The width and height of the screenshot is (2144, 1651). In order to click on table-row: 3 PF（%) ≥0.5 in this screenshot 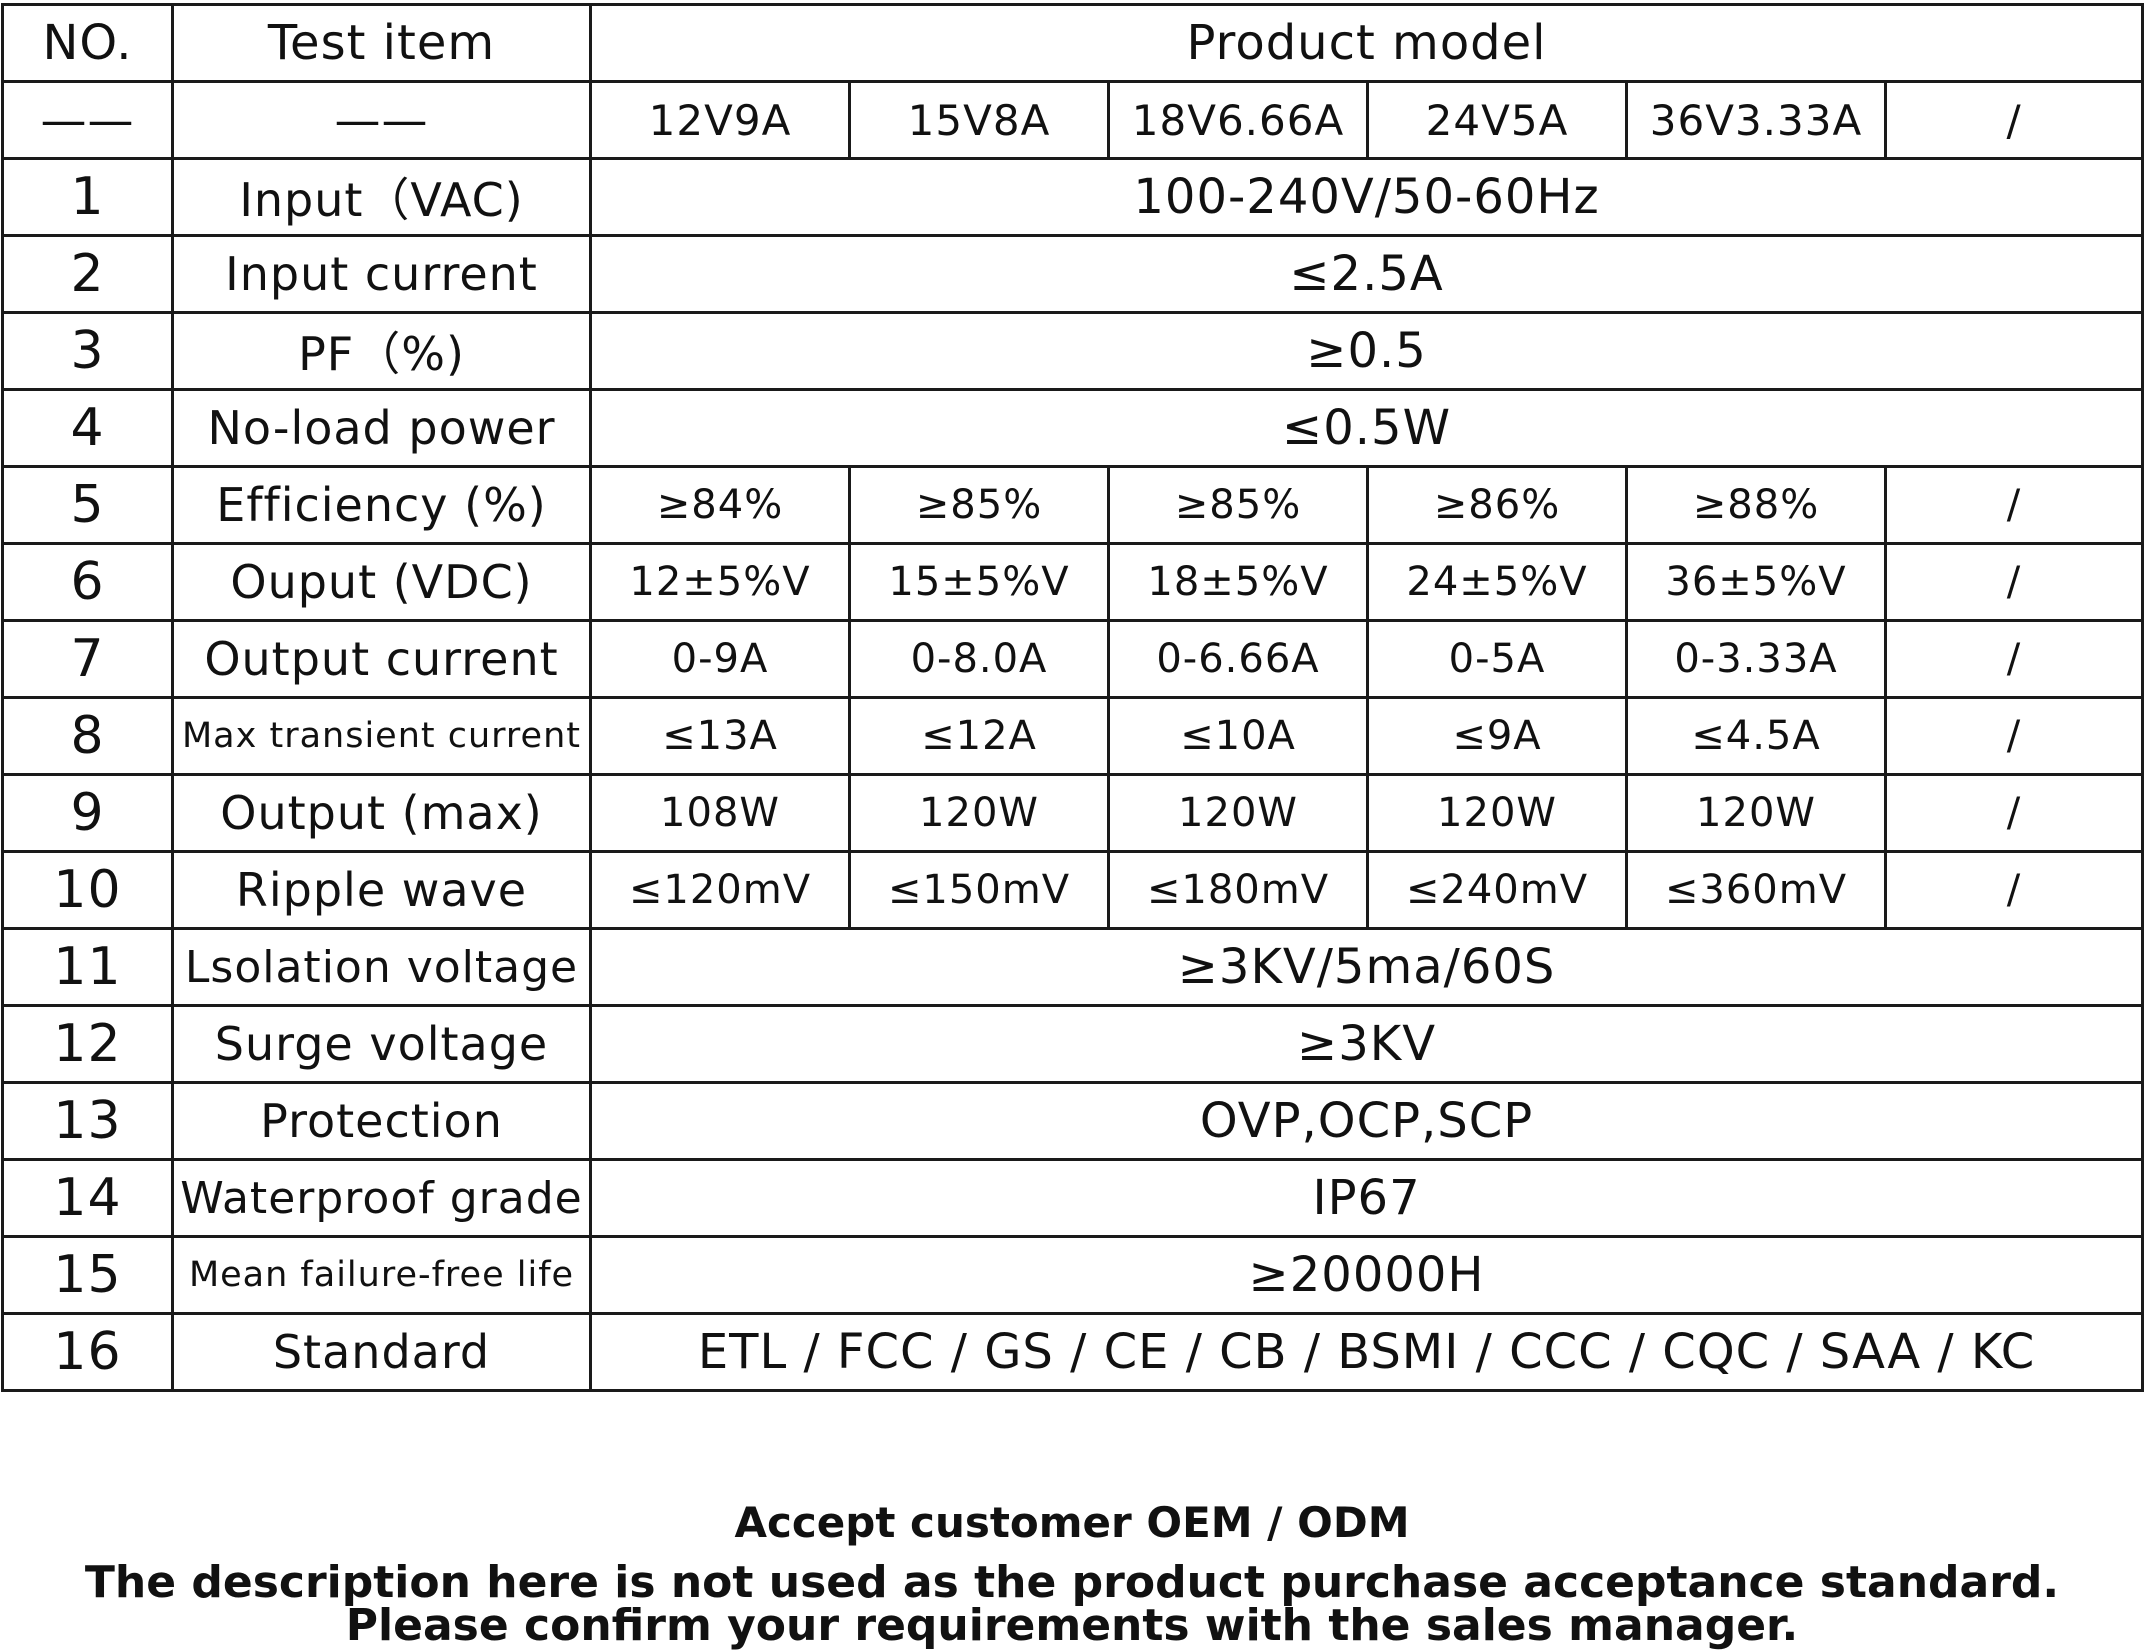, I will do `click(1072, 351)`.